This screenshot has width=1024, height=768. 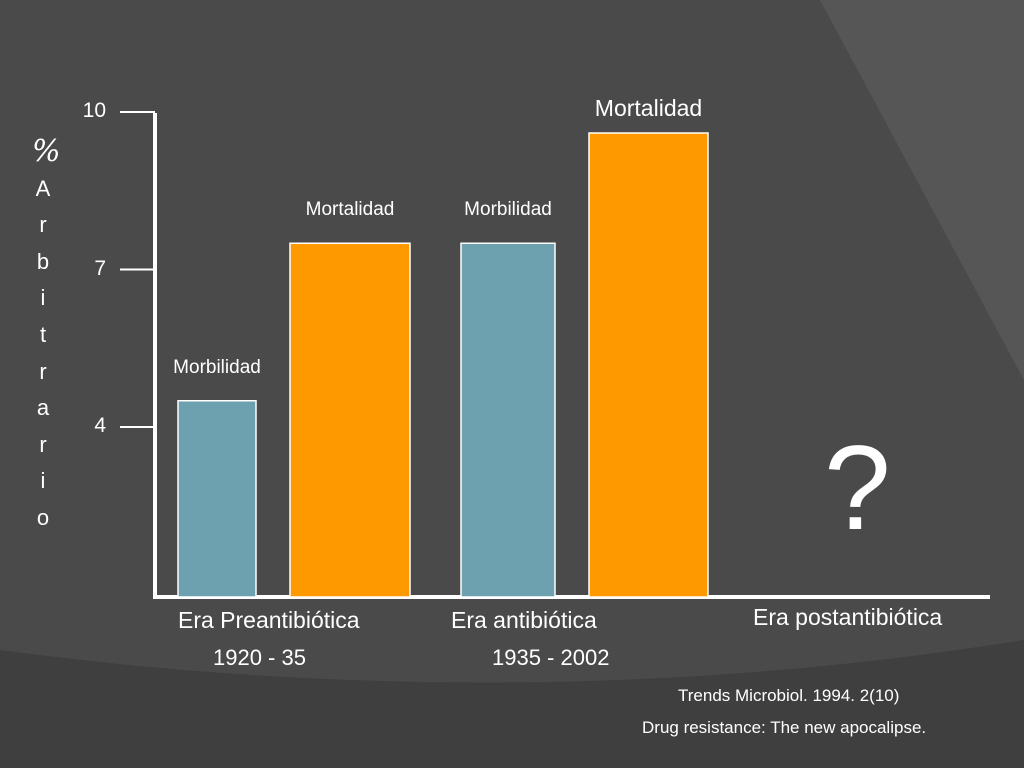 I want to click on y-axis-label-letter-2: r, so click(x=43, y=225).